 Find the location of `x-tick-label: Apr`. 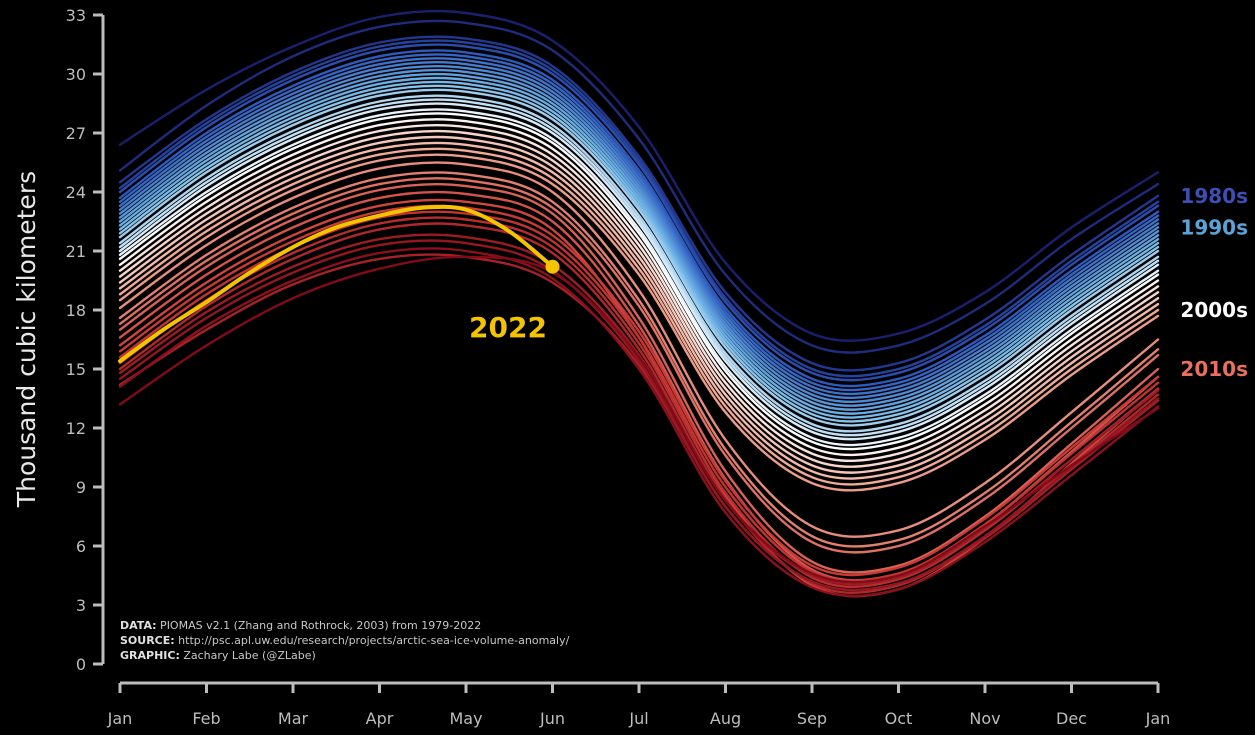

x-tick-label: Apr is located at coordinates (380, 718).